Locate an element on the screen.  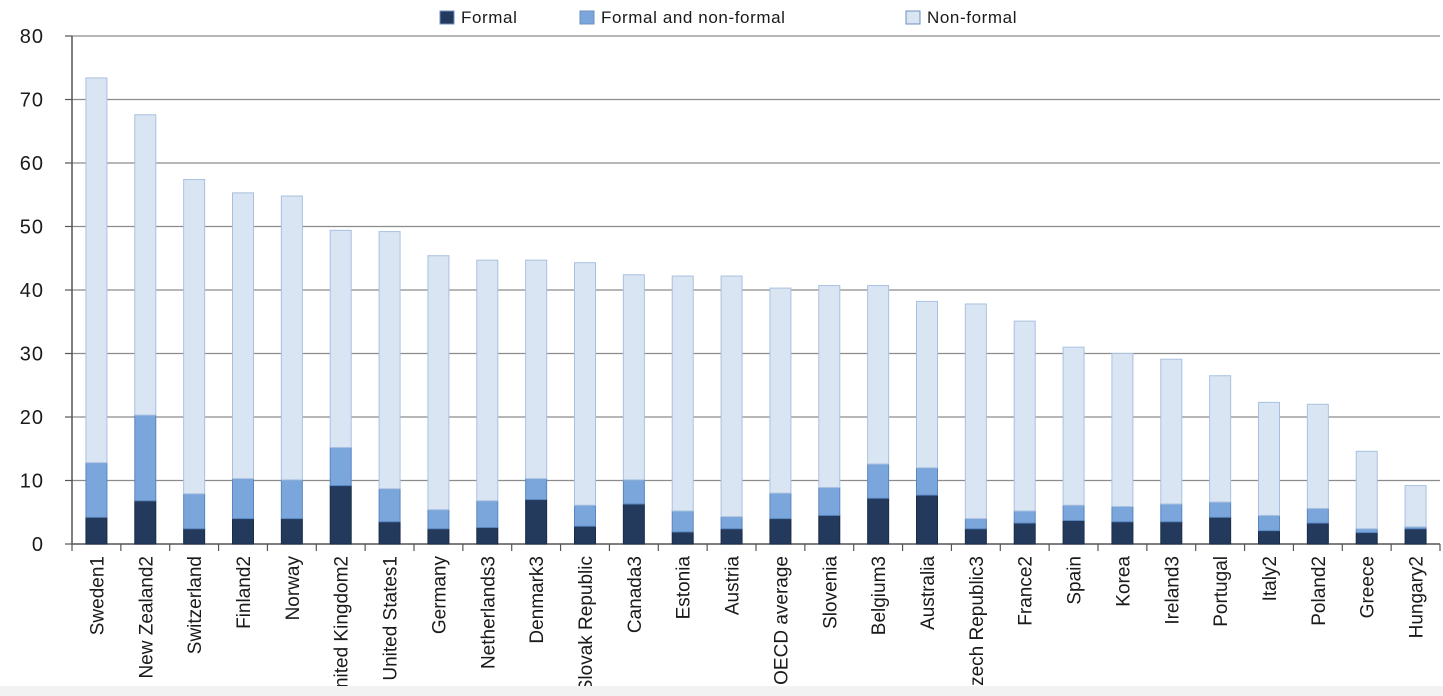
y-tick-label-30: 30 is located at coordinates (32, 355).